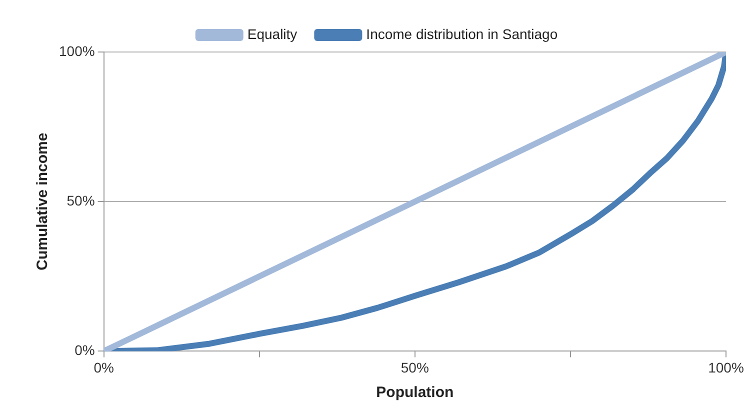 Image resolution: width=756 pixels, height=416 pixels. I want to click on x-tick-label: 50%, so click(414, 367).